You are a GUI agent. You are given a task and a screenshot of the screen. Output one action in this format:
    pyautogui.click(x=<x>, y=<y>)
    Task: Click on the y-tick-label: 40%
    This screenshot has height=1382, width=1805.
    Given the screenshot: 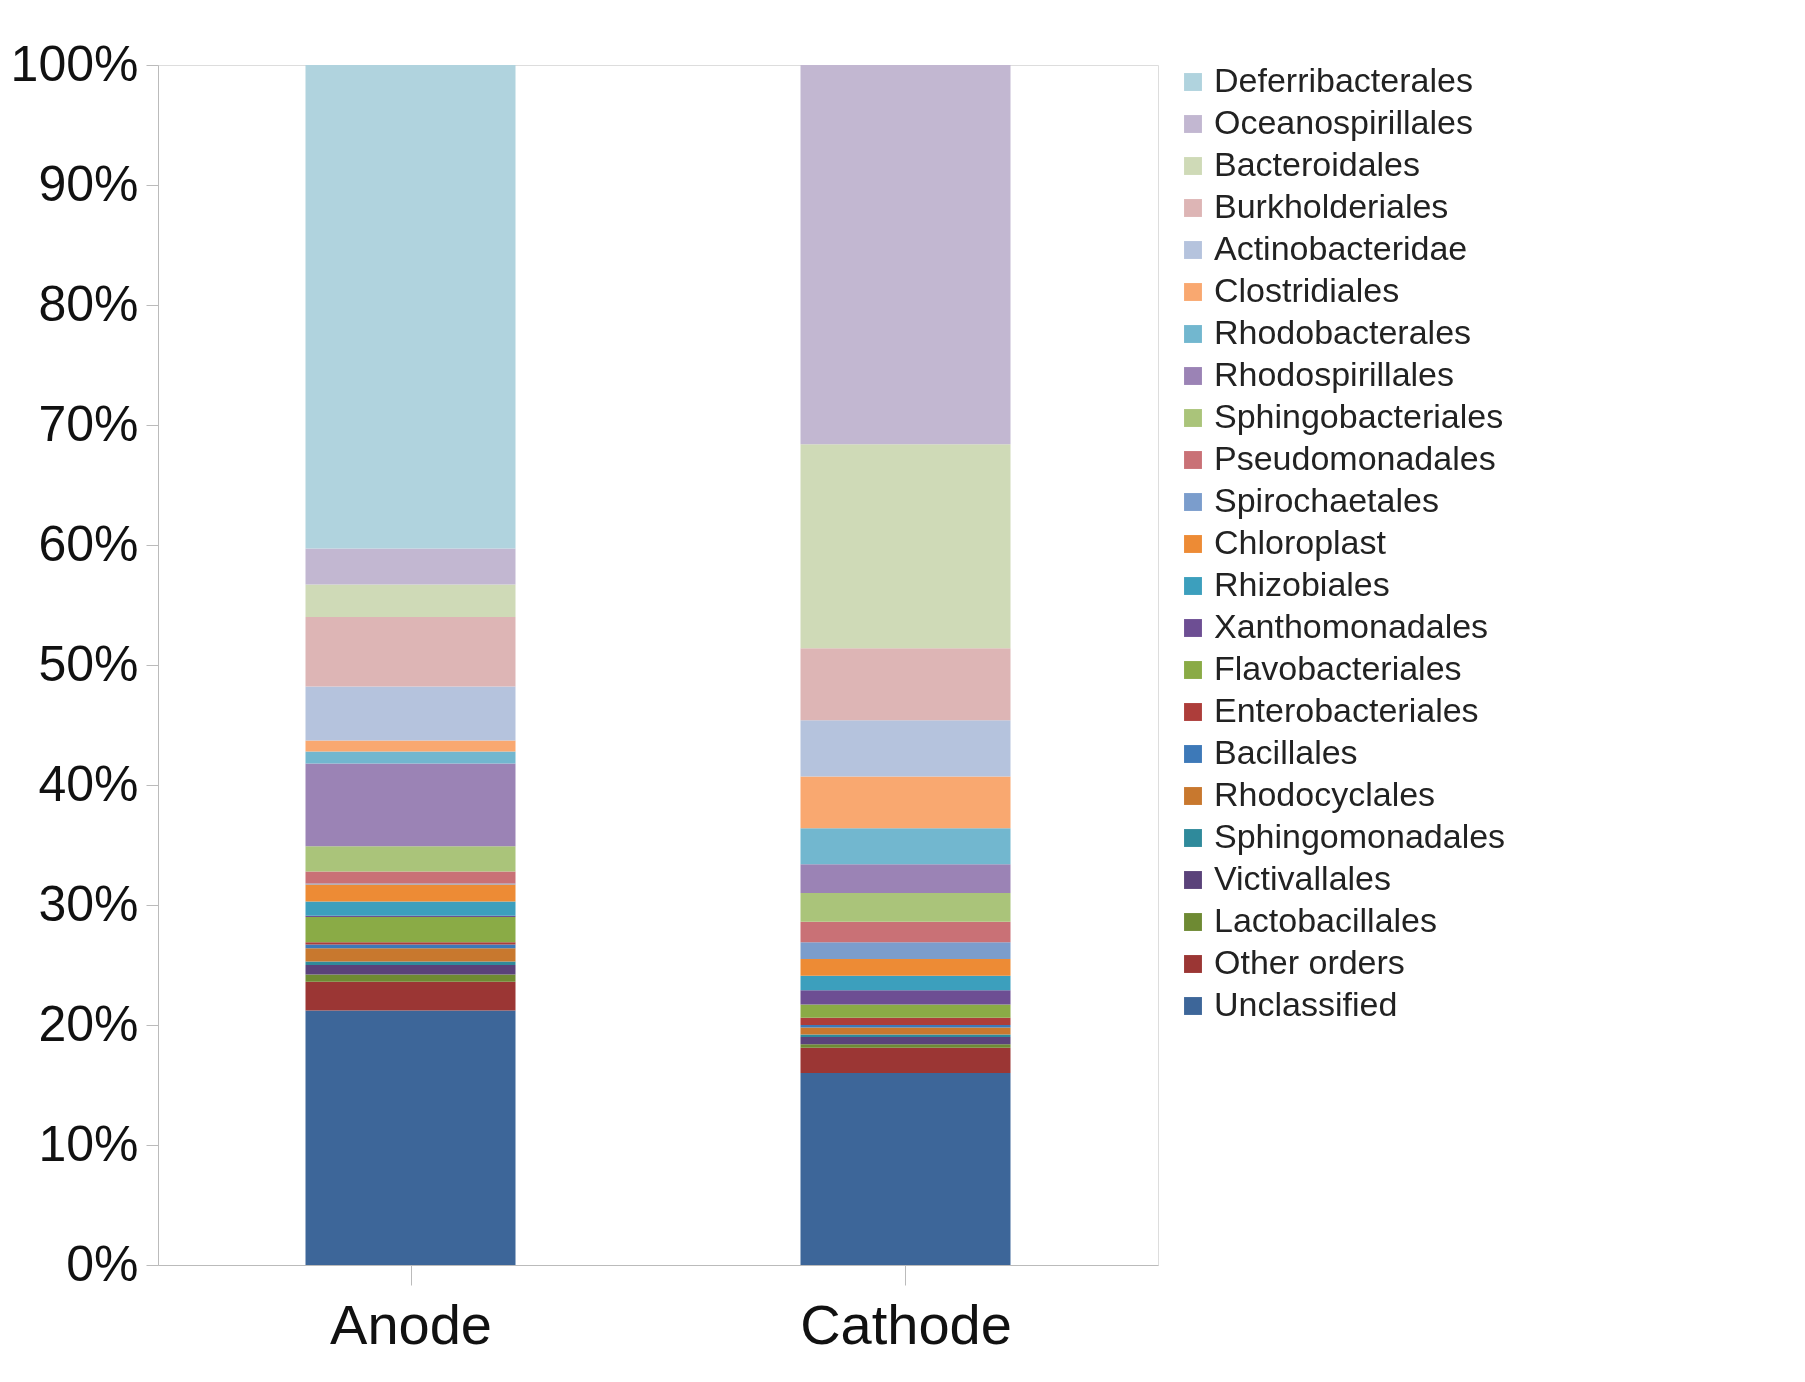 What is the action you would take?
    pyautogui.click(x=88, y=783)
    